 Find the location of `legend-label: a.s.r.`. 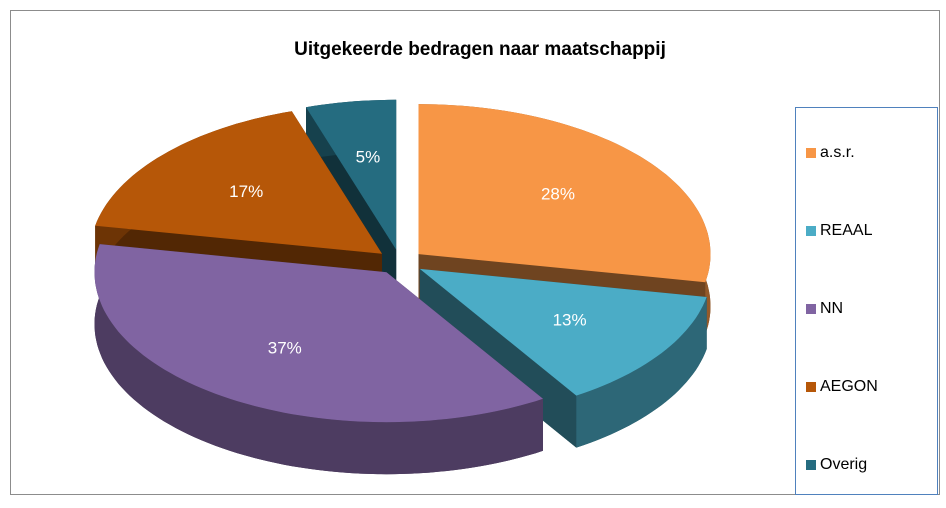

legend-label: a.s.r. is located at coordinates (837, 152).